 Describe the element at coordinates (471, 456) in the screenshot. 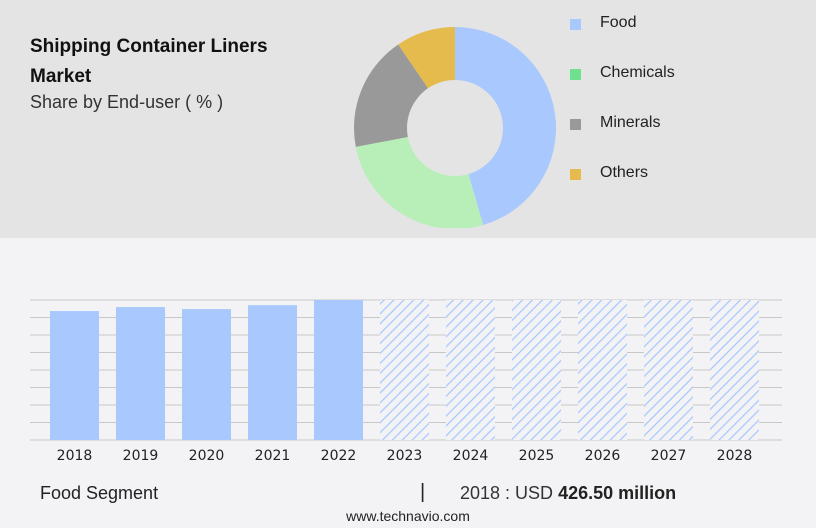

I see `tick-label: 2024` at that location.